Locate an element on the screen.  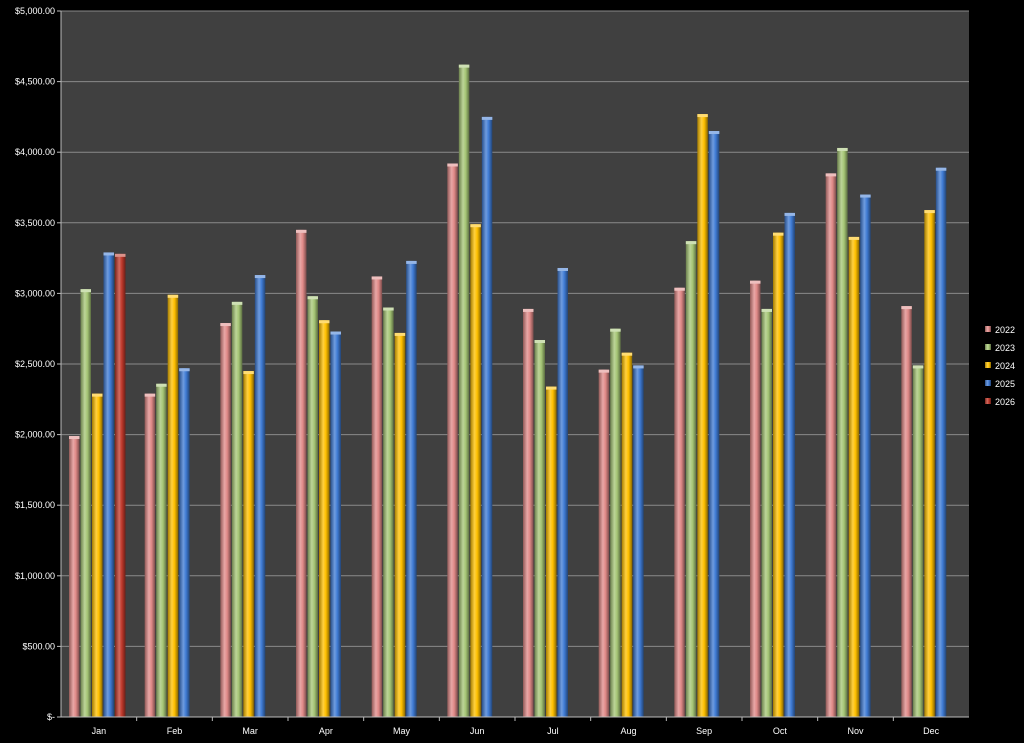
bar-2025-jan is located at coordinates (108, 484).